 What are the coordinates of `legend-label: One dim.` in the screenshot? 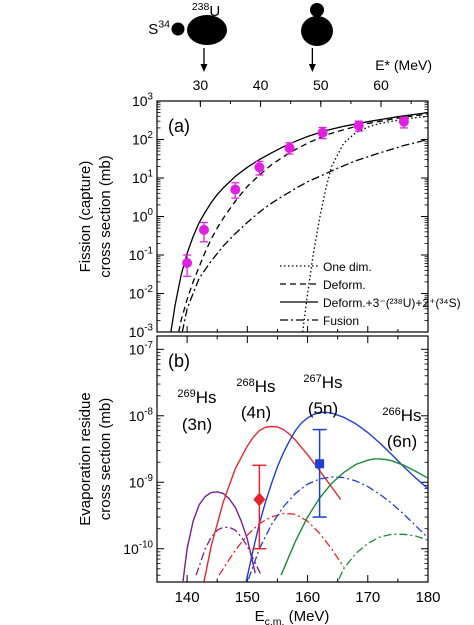 It's located at (347, 267).